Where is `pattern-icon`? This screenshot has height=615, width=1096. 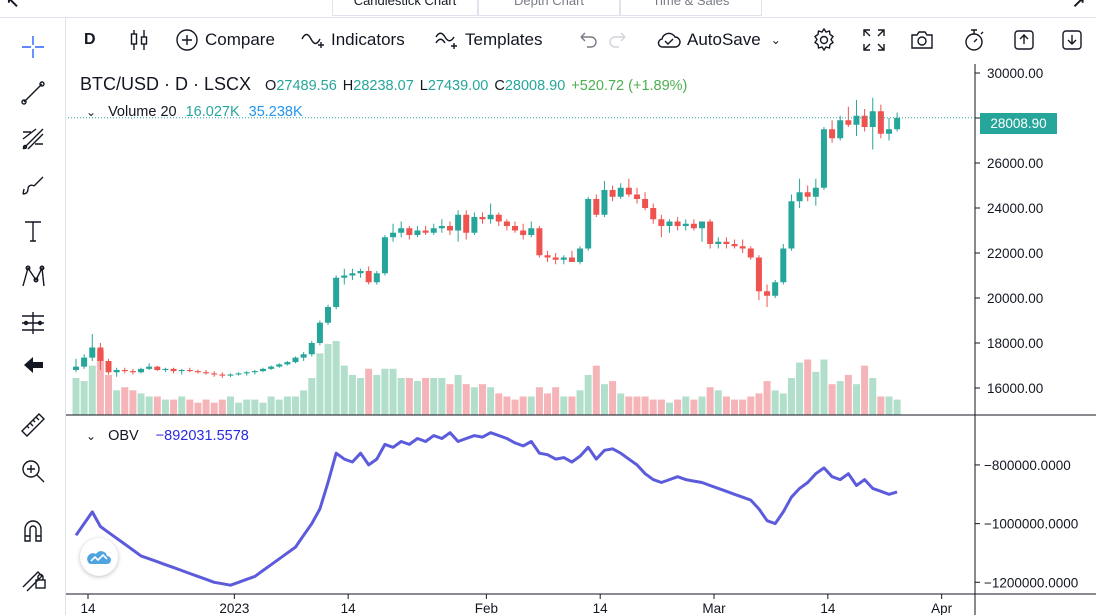
pattern-icon is located at coordinates (33, 277).